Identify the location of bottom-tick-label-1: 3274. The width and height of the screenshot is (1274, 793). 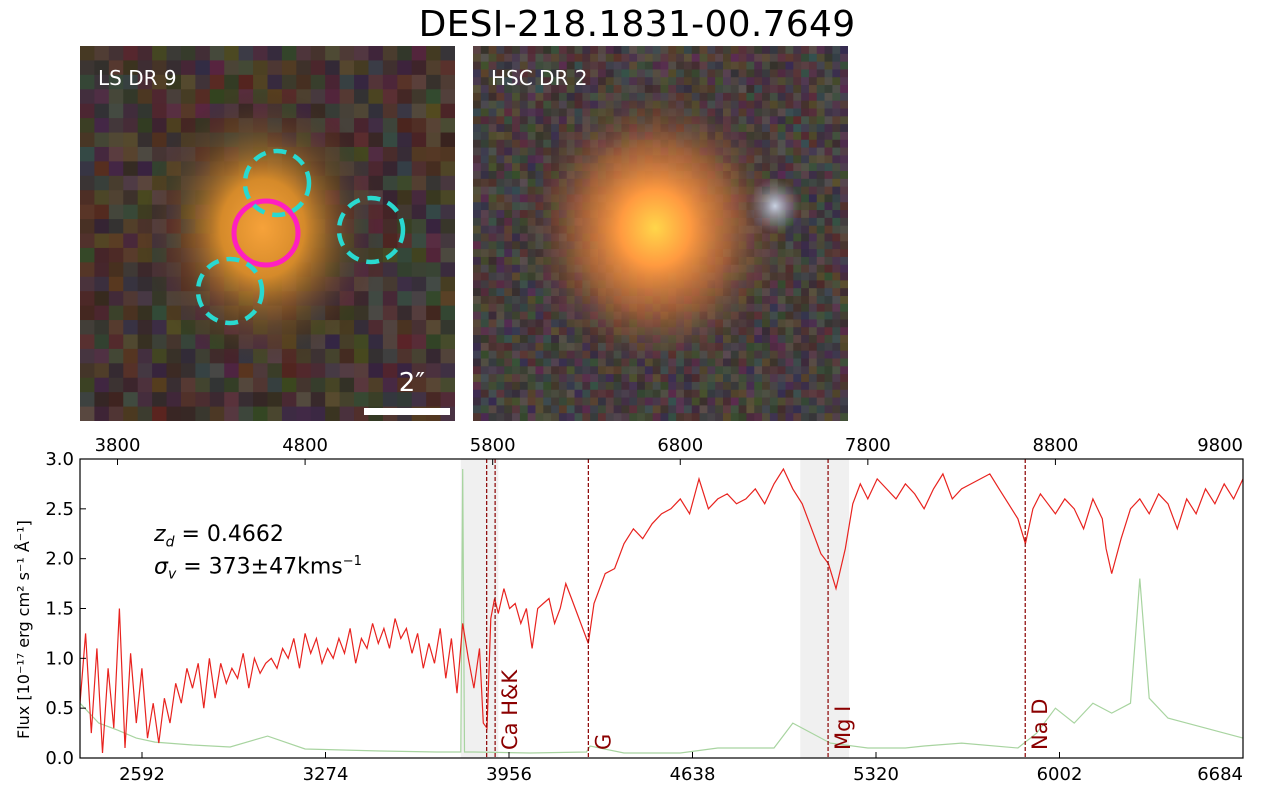
(326, 774).